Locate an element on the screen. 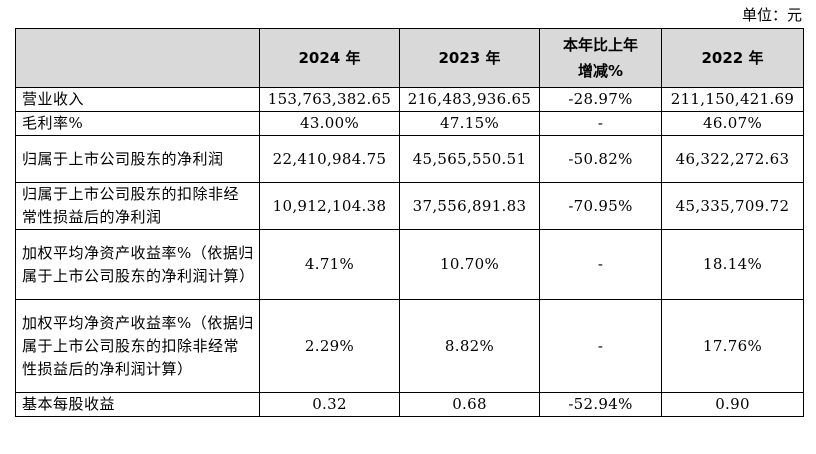  header-change-text: 本年比上年 增减% is located at coordinates (600, 58).